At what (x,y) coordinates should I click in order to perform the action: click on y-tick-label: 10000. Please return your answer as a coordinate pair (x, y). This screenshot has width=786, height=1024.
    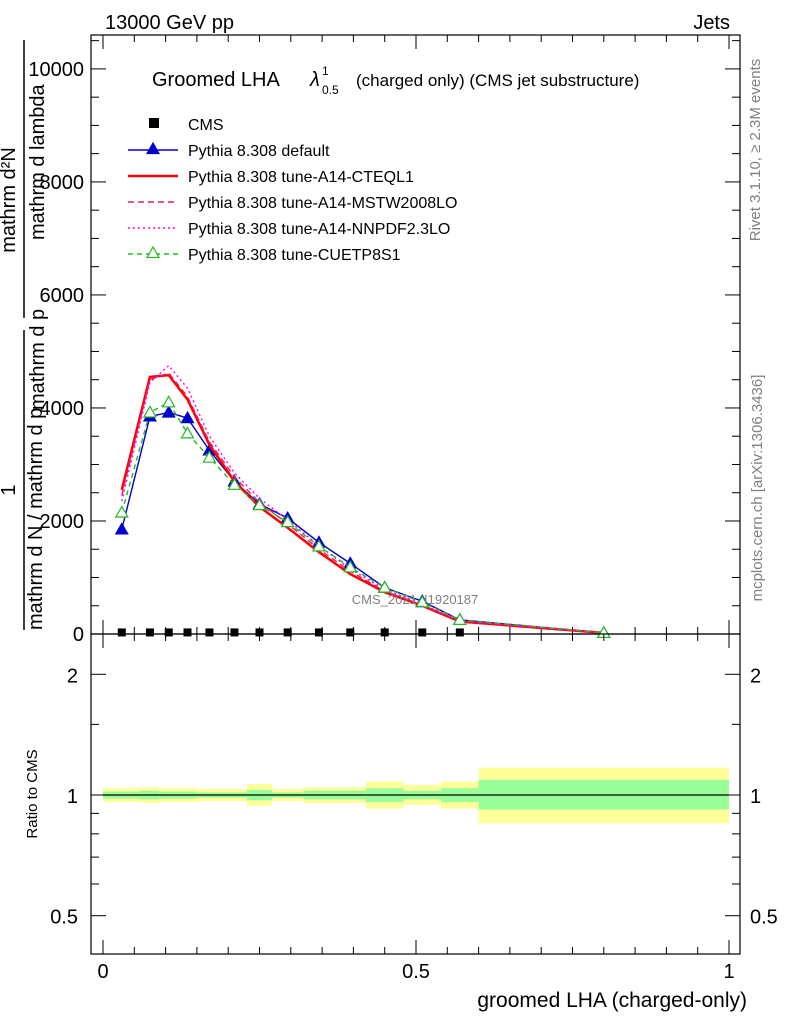
    Looking at the image, I should click on (56, 70).